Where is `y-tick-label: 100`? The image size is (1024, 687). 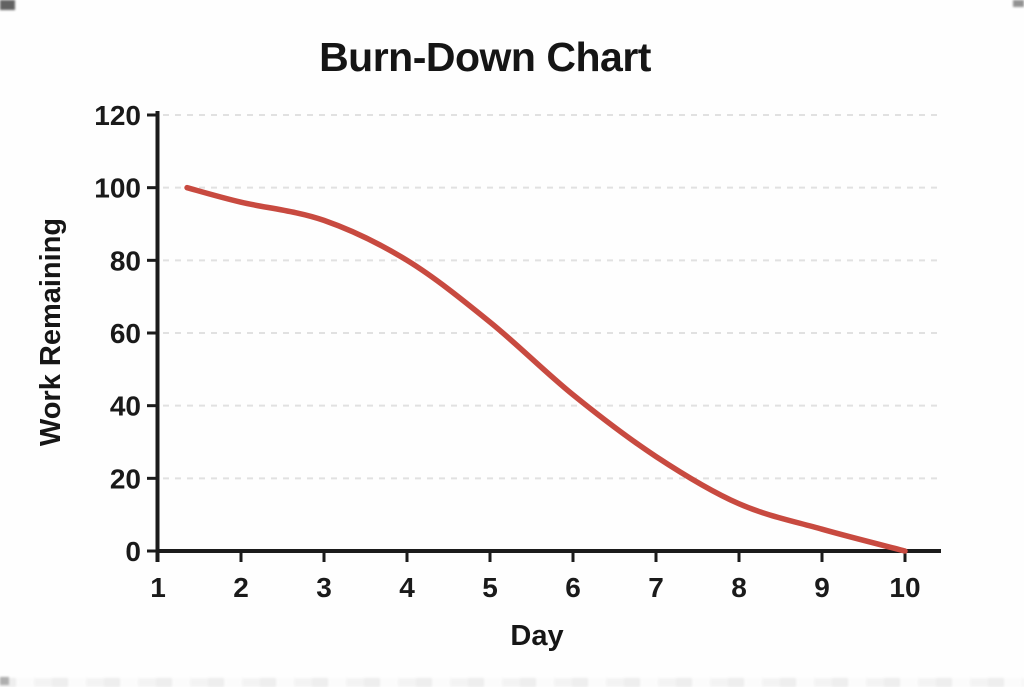 y-tick-label: 100 is located at coordinates (117, 188).